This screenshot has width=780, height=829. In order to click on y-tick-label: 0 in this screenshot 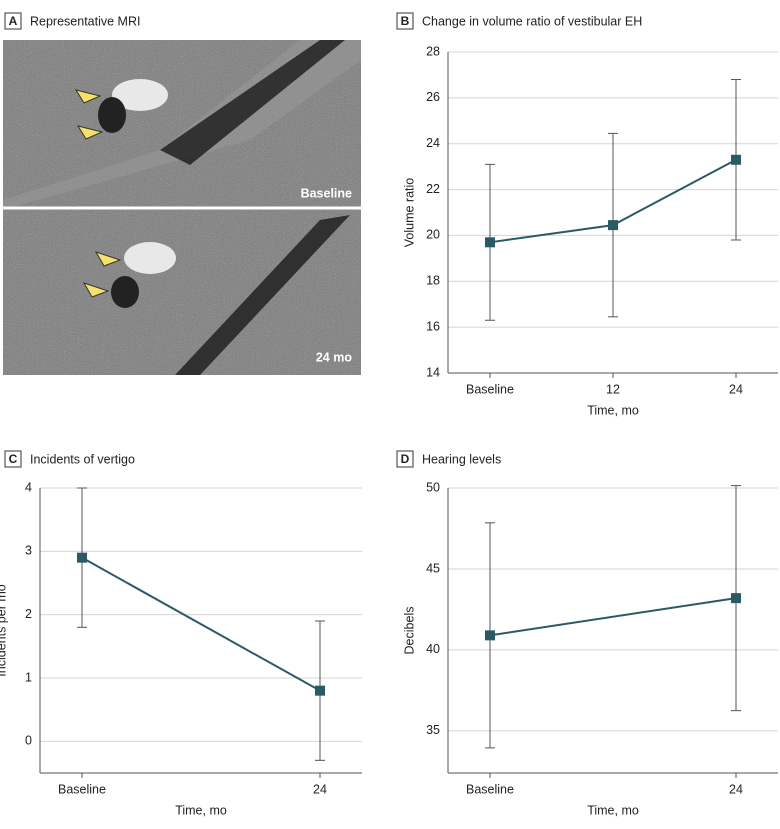, I will do `click(28, 741)`.